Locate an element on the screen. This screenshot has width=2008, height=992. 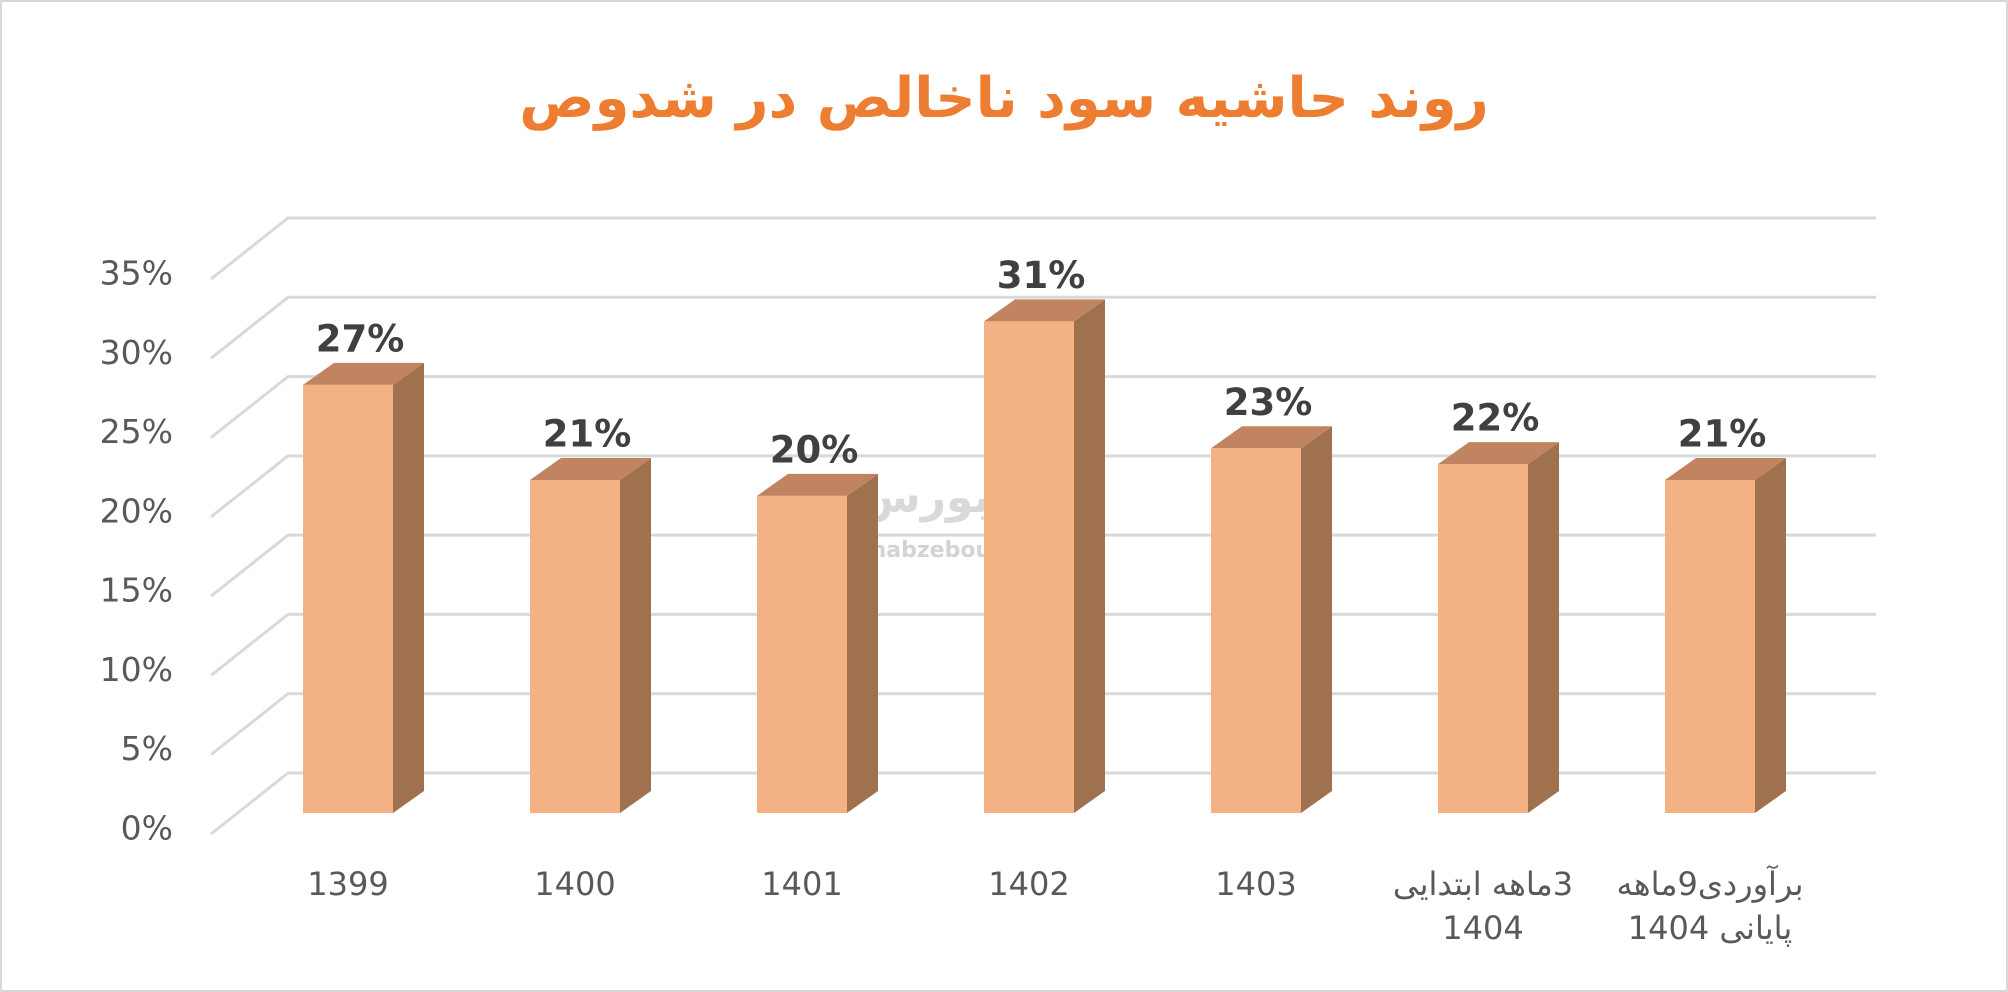
chart-title: روند حاشیه سود ناخالص در شدوص is located at coordinates (1004, 98).